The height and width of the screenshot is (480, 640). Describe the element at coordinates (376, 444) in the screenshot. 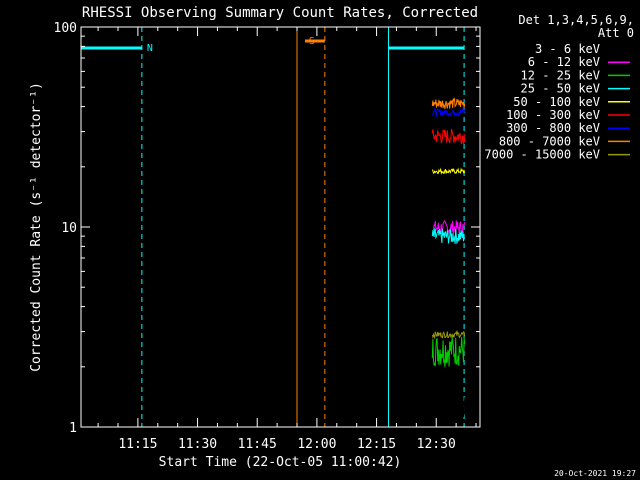

I see `x-tick-label: 12:15` at that location.